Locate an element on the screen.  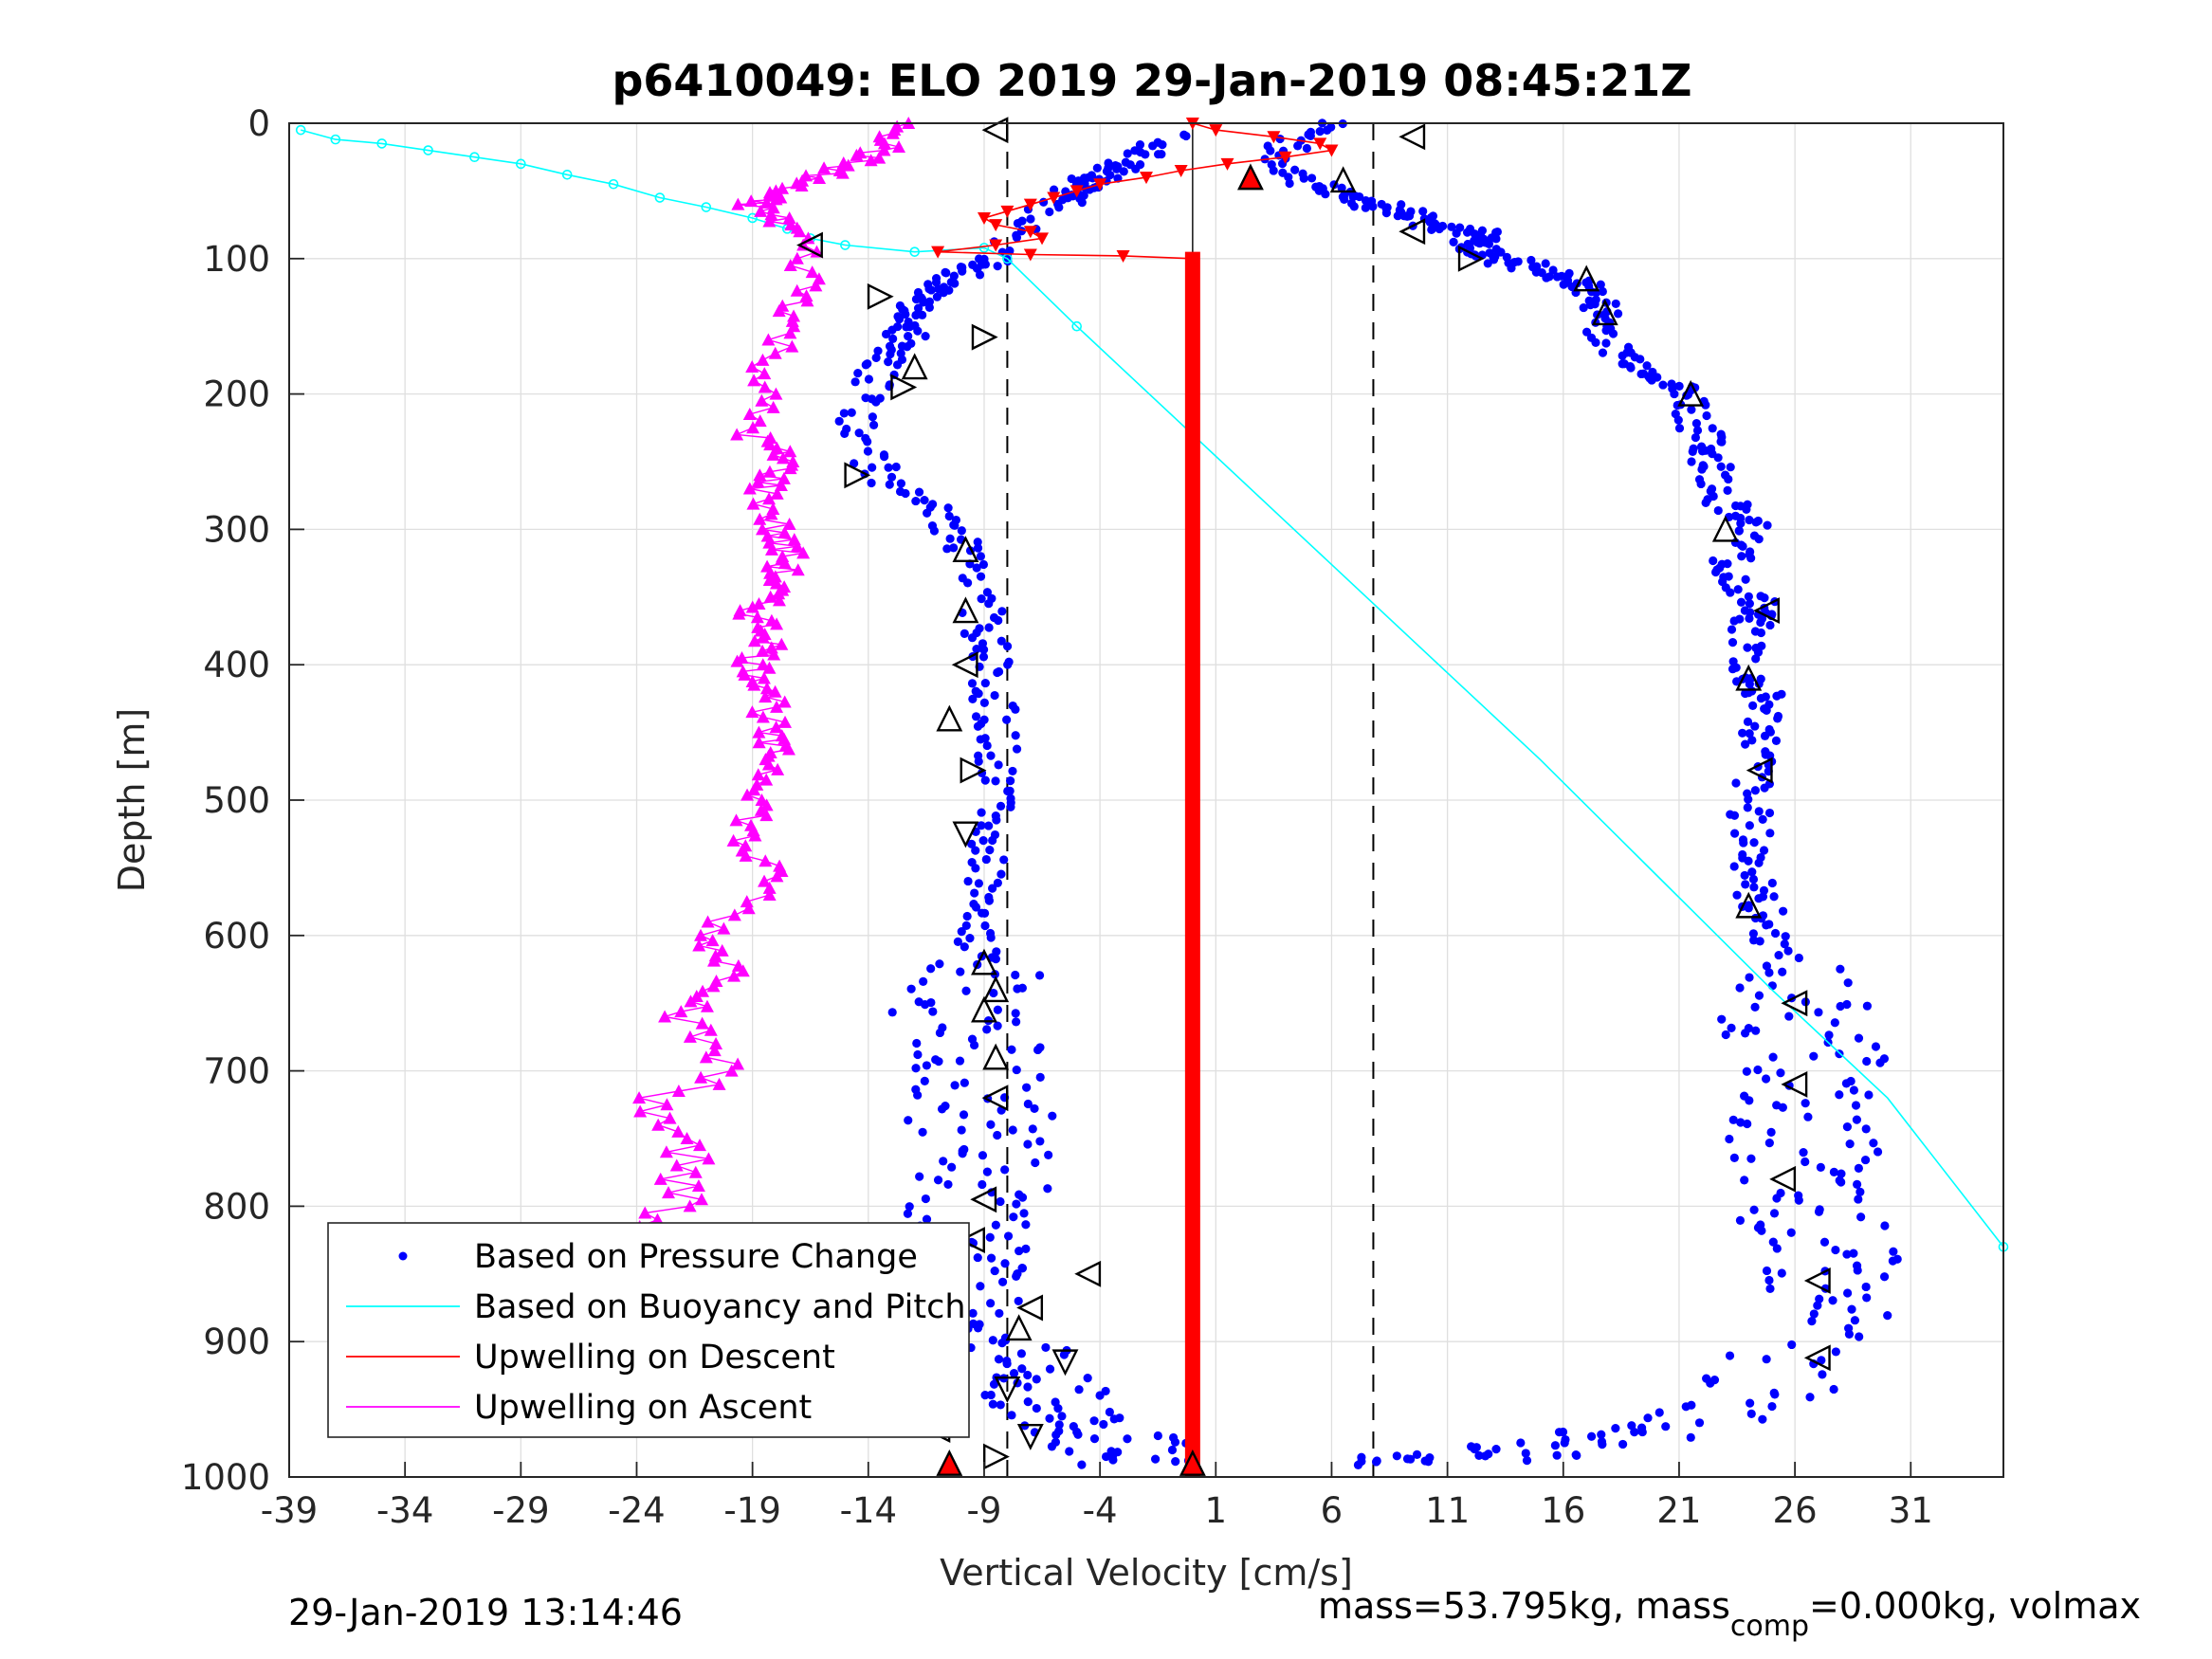
y-tick-label: 800 is located at coordinates (236, 1206).